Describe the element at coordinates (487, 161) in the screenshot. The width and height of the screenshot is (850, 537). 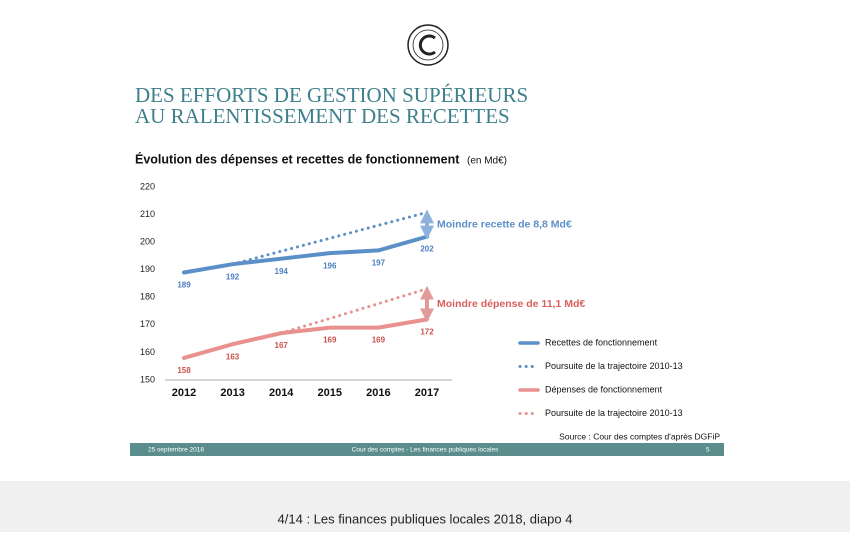
I see `chart-unit: (en Md€)` at that location.